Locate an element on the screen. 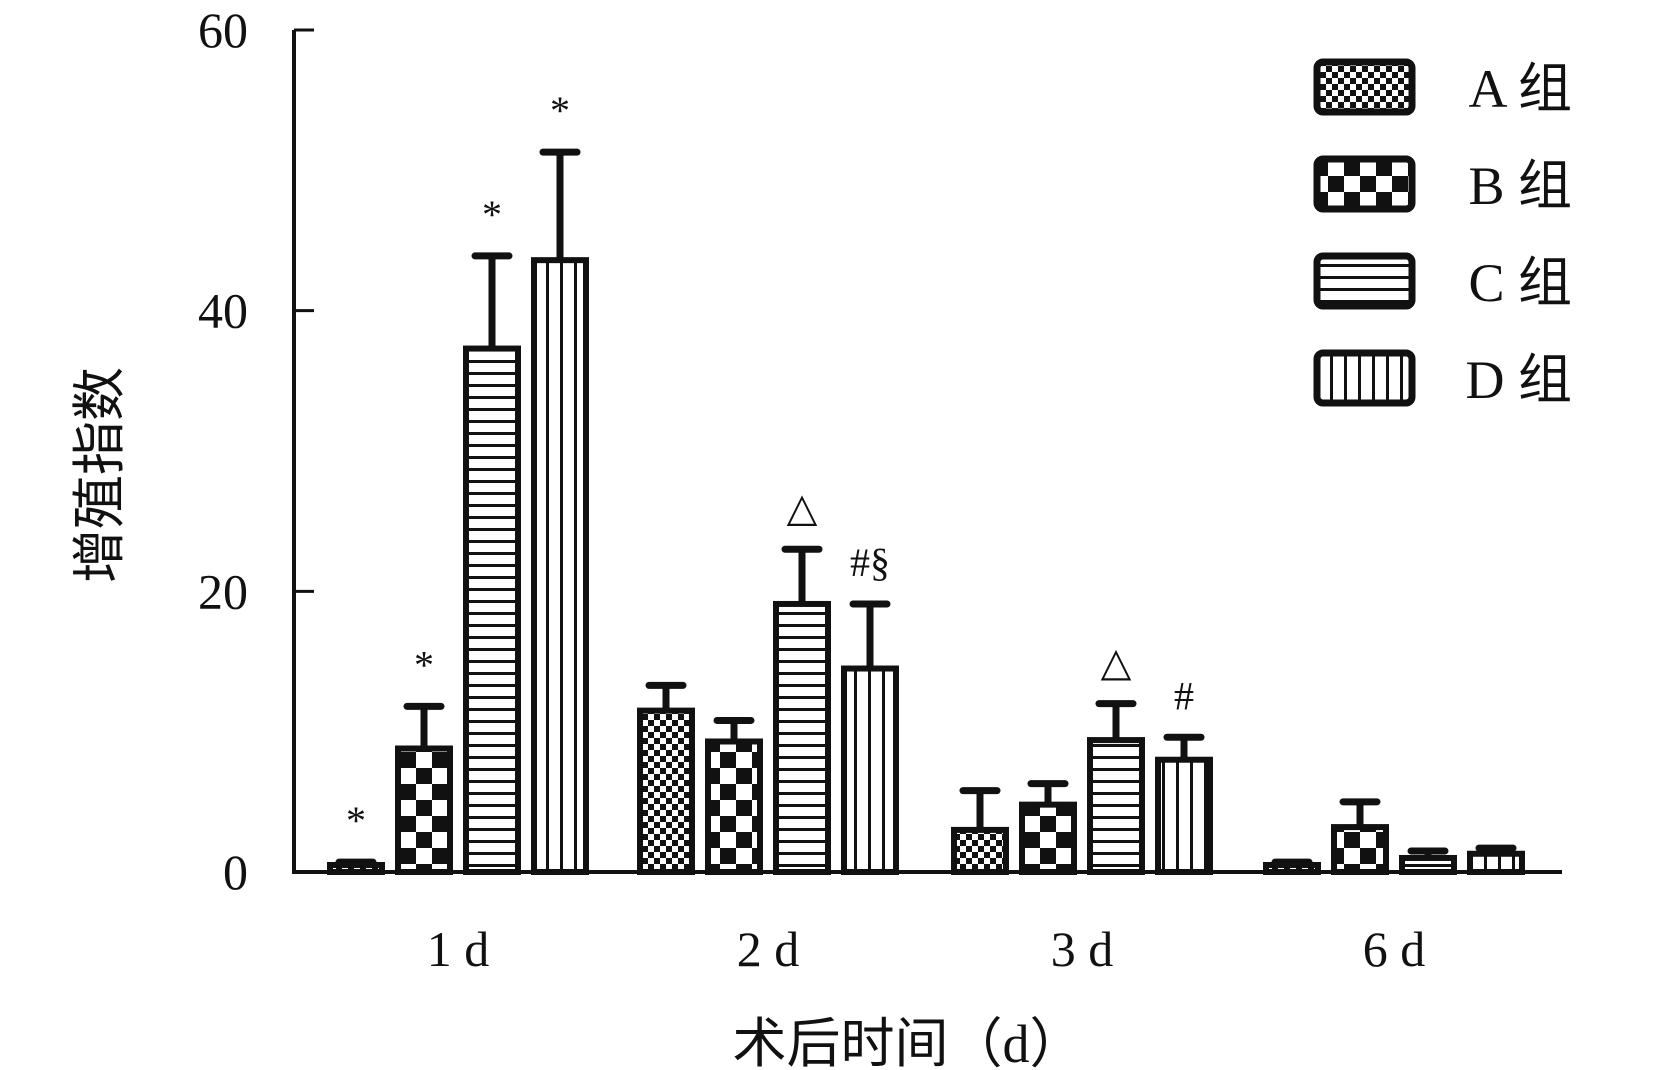 This screenshot has height=1070, width=1654. legend-label: C 组 is located at coordinates (1520, 283).